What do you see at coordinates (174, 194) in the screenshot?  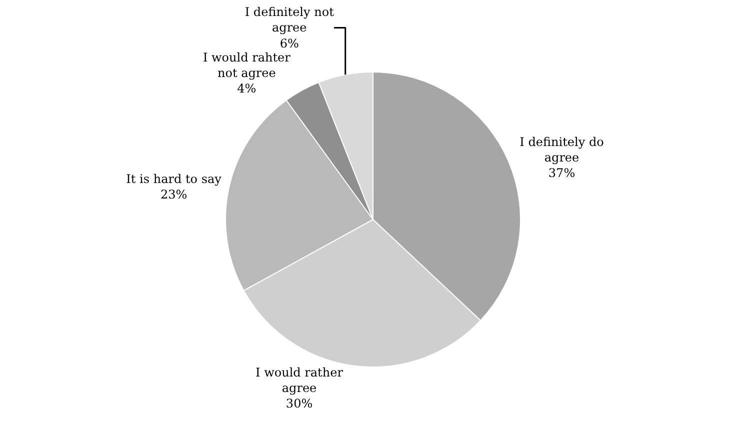 I see `data-label: 23%` at bounding box center [174, 194].